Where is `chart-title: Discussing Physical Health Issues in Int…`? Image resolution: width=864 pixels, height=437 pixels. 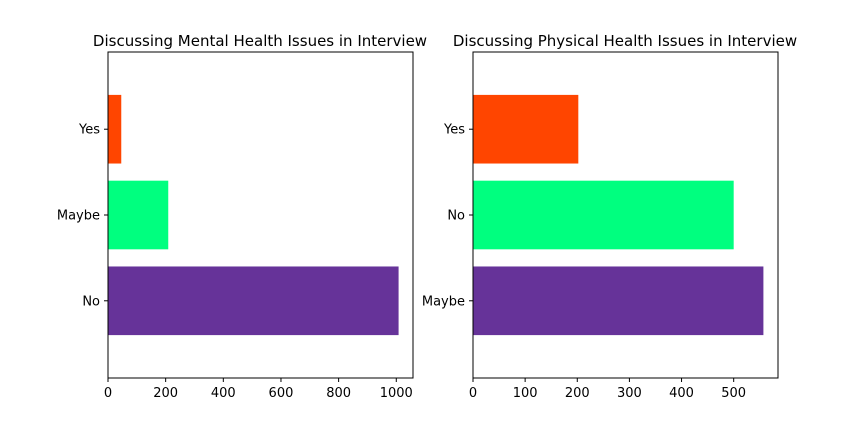 chart-title: Discussing Physical Health Issues in Int… is located at coordinates (625, 41).